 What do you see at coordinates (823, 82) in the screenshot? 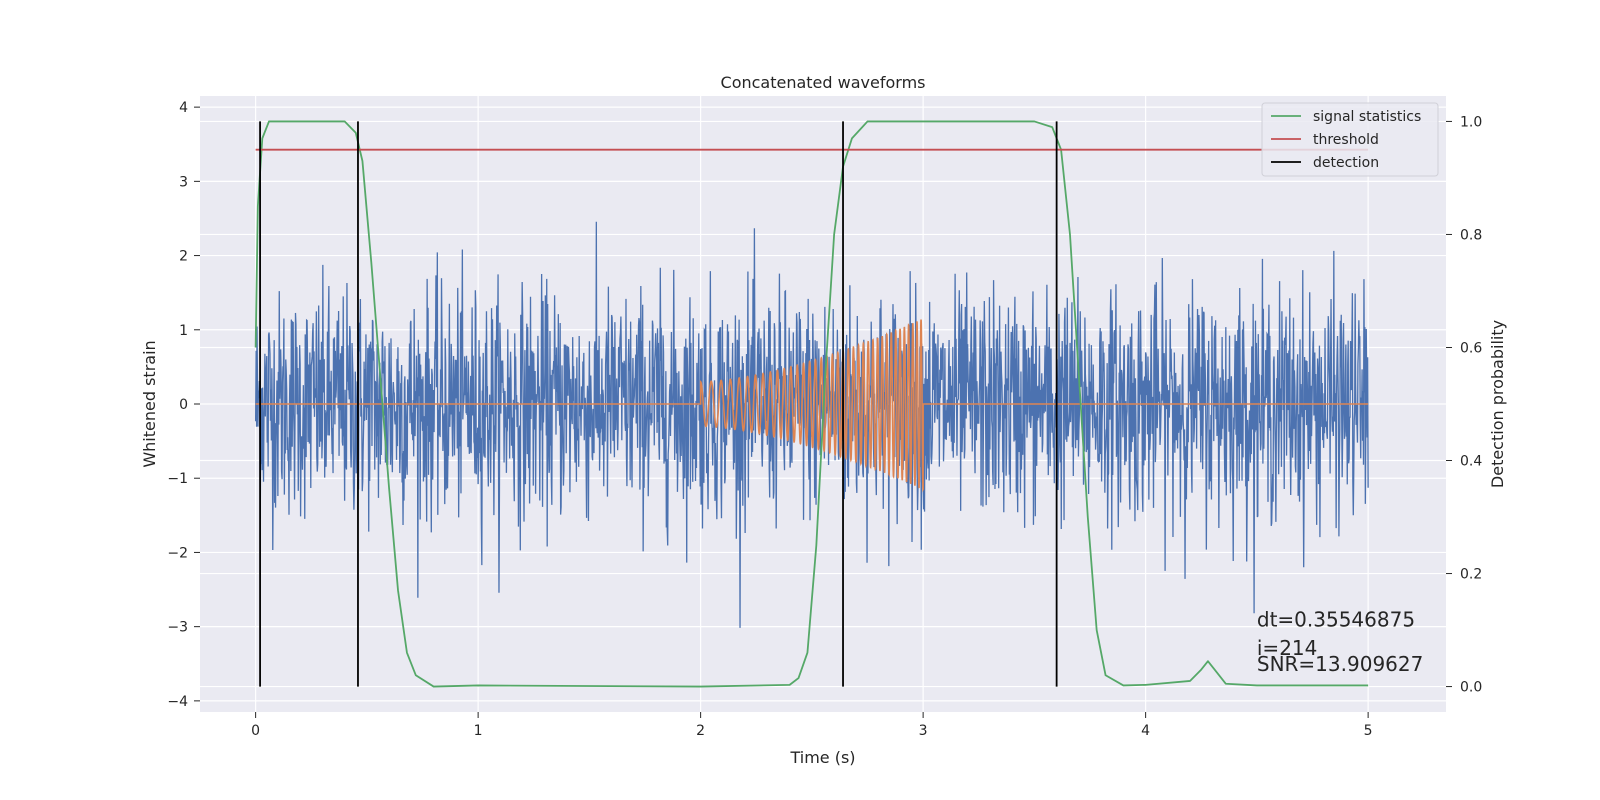
I see `chart-title: Concatenated waveforms` at bounding box center [823, 82].